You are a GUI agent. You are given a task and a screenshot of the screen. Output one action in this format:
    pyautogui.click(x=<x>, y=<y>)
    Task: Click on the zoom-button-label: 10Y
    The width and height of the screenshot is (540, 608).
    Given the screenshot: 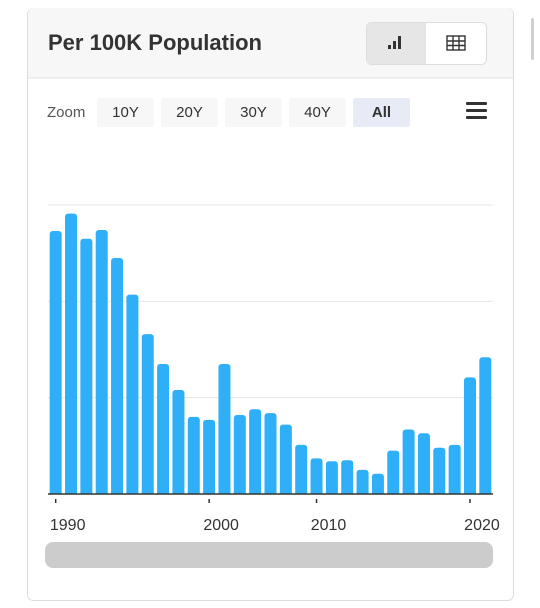 What is the action you would take?
    pyautogui.click(x=125, y=112)
    